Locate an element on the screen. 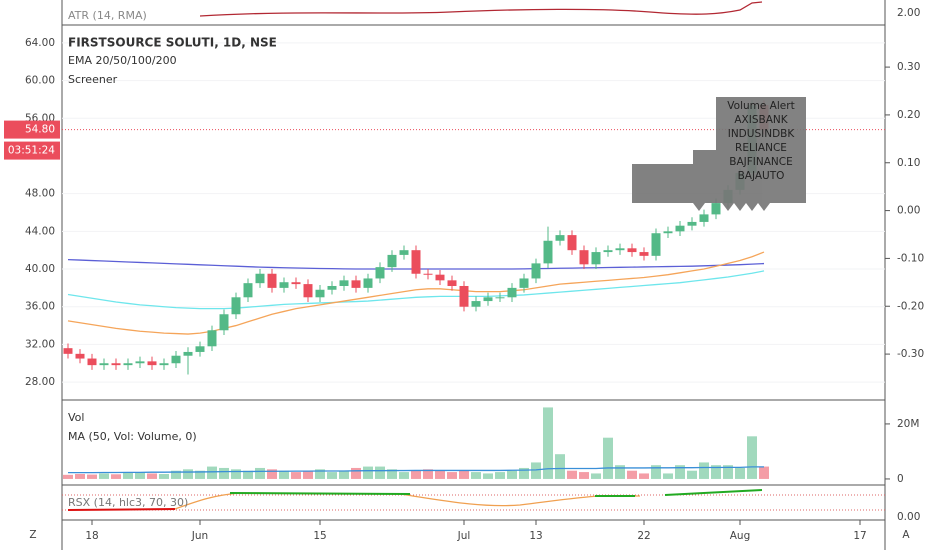 Image resolution: width=932 pixels, height=550 pixels. alert-text: Volume Alert is located at coordinates (760, 106).